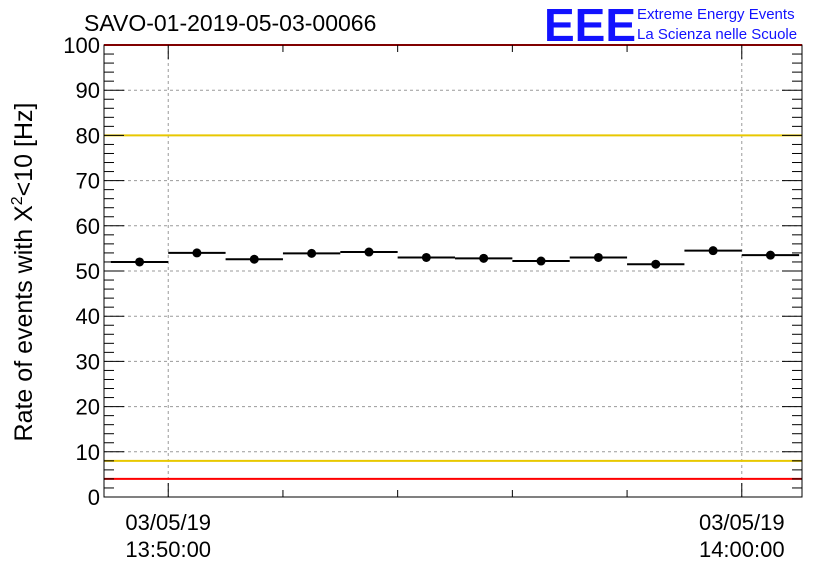  What do you see at coordinates (81, 45) in the screenshot?
I see `y-tick-label: 100` at bounding box center [81, 45].